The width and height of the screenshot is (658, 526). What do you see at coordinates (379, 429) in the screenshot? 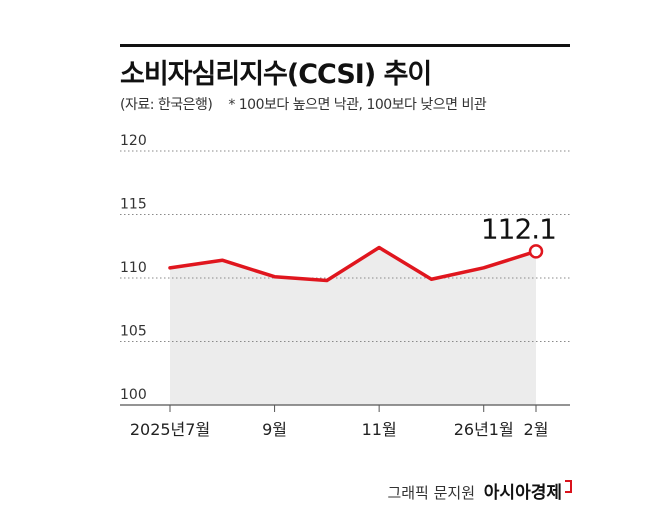
I see `x-tick-label: 11월` at bounding box center [379, 429].